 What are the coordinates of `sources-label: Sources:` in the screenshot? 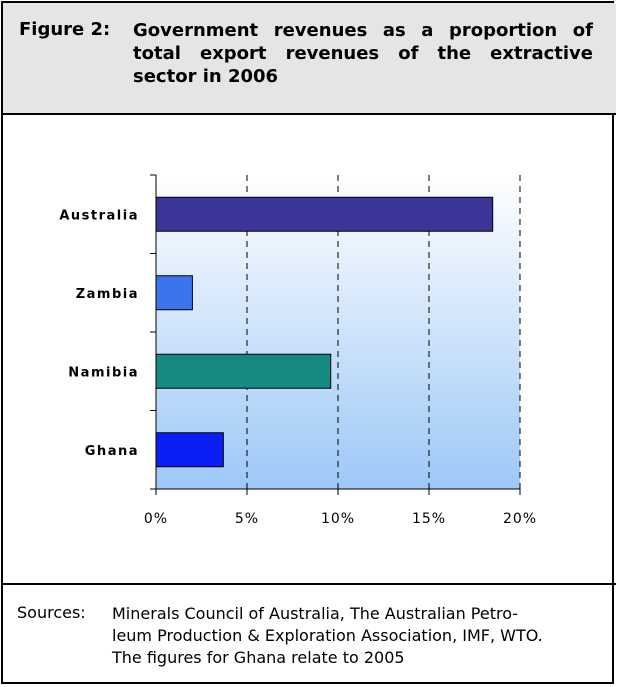 It's located at (51, 612).